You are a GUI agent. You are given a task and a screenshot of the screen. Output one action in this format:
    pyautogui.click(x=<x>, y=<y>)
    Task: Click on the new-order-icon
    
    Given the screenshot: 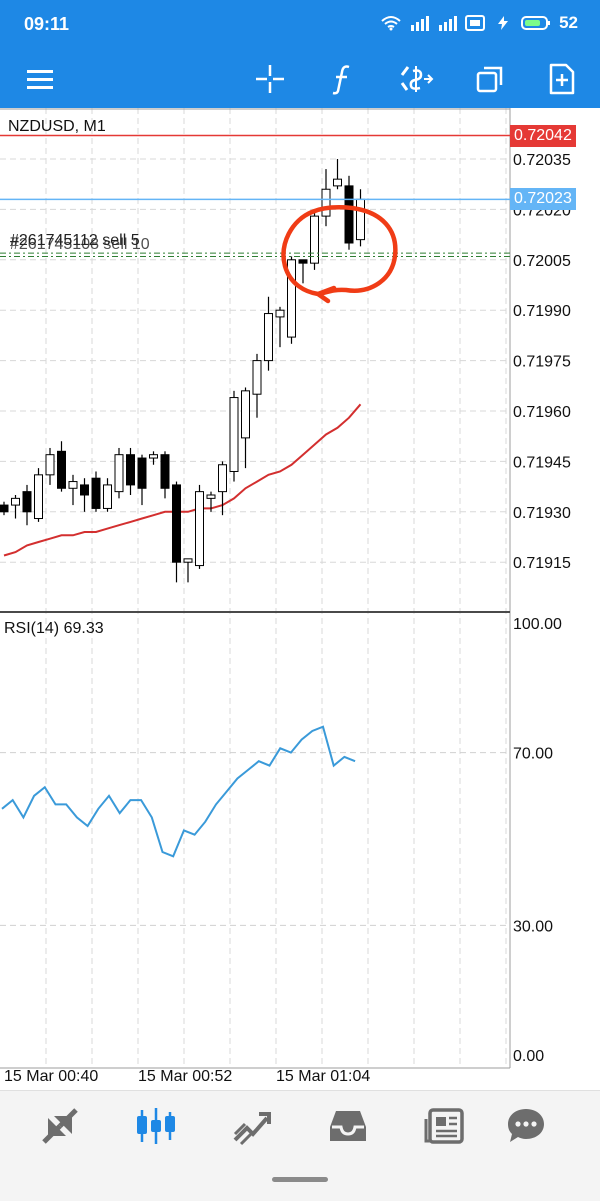 What is the action you would take?
    pyautogui.click(x=562, y=79)
    